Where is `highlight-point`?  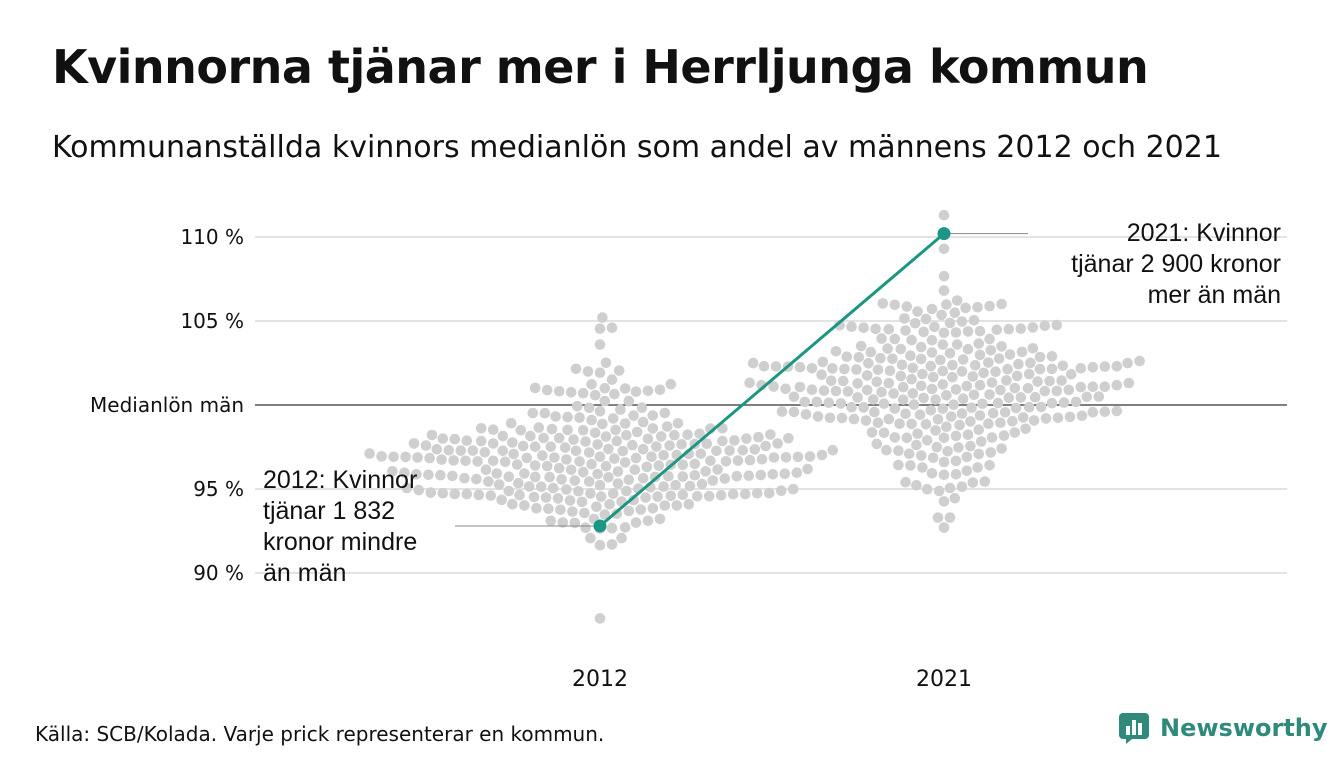
highlight-point is located at coordinates (944, 234).